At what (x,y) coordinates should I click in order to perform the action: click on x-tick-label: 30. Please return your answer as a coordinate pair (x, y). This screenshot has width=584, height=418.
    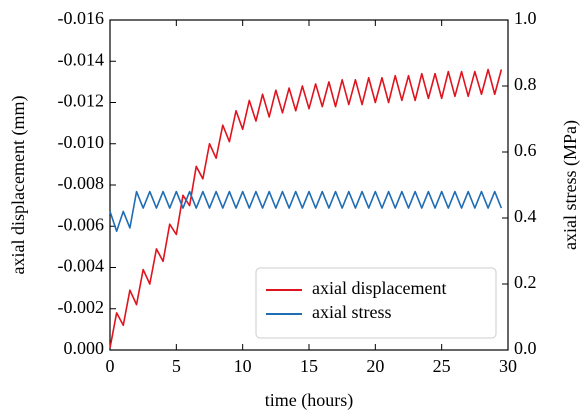
    Looking at the image, I should click on (508, 366).